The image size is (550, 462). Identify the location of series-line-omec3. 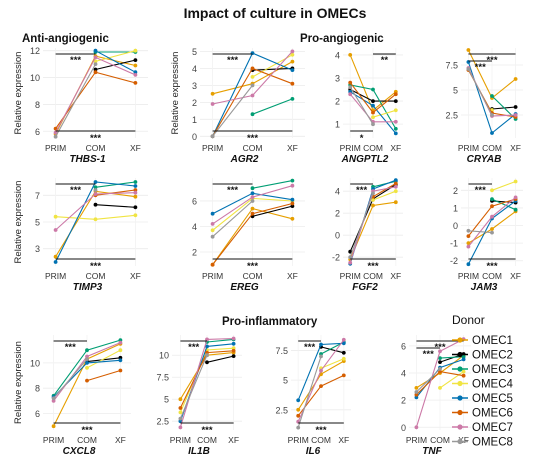
(503, 204).